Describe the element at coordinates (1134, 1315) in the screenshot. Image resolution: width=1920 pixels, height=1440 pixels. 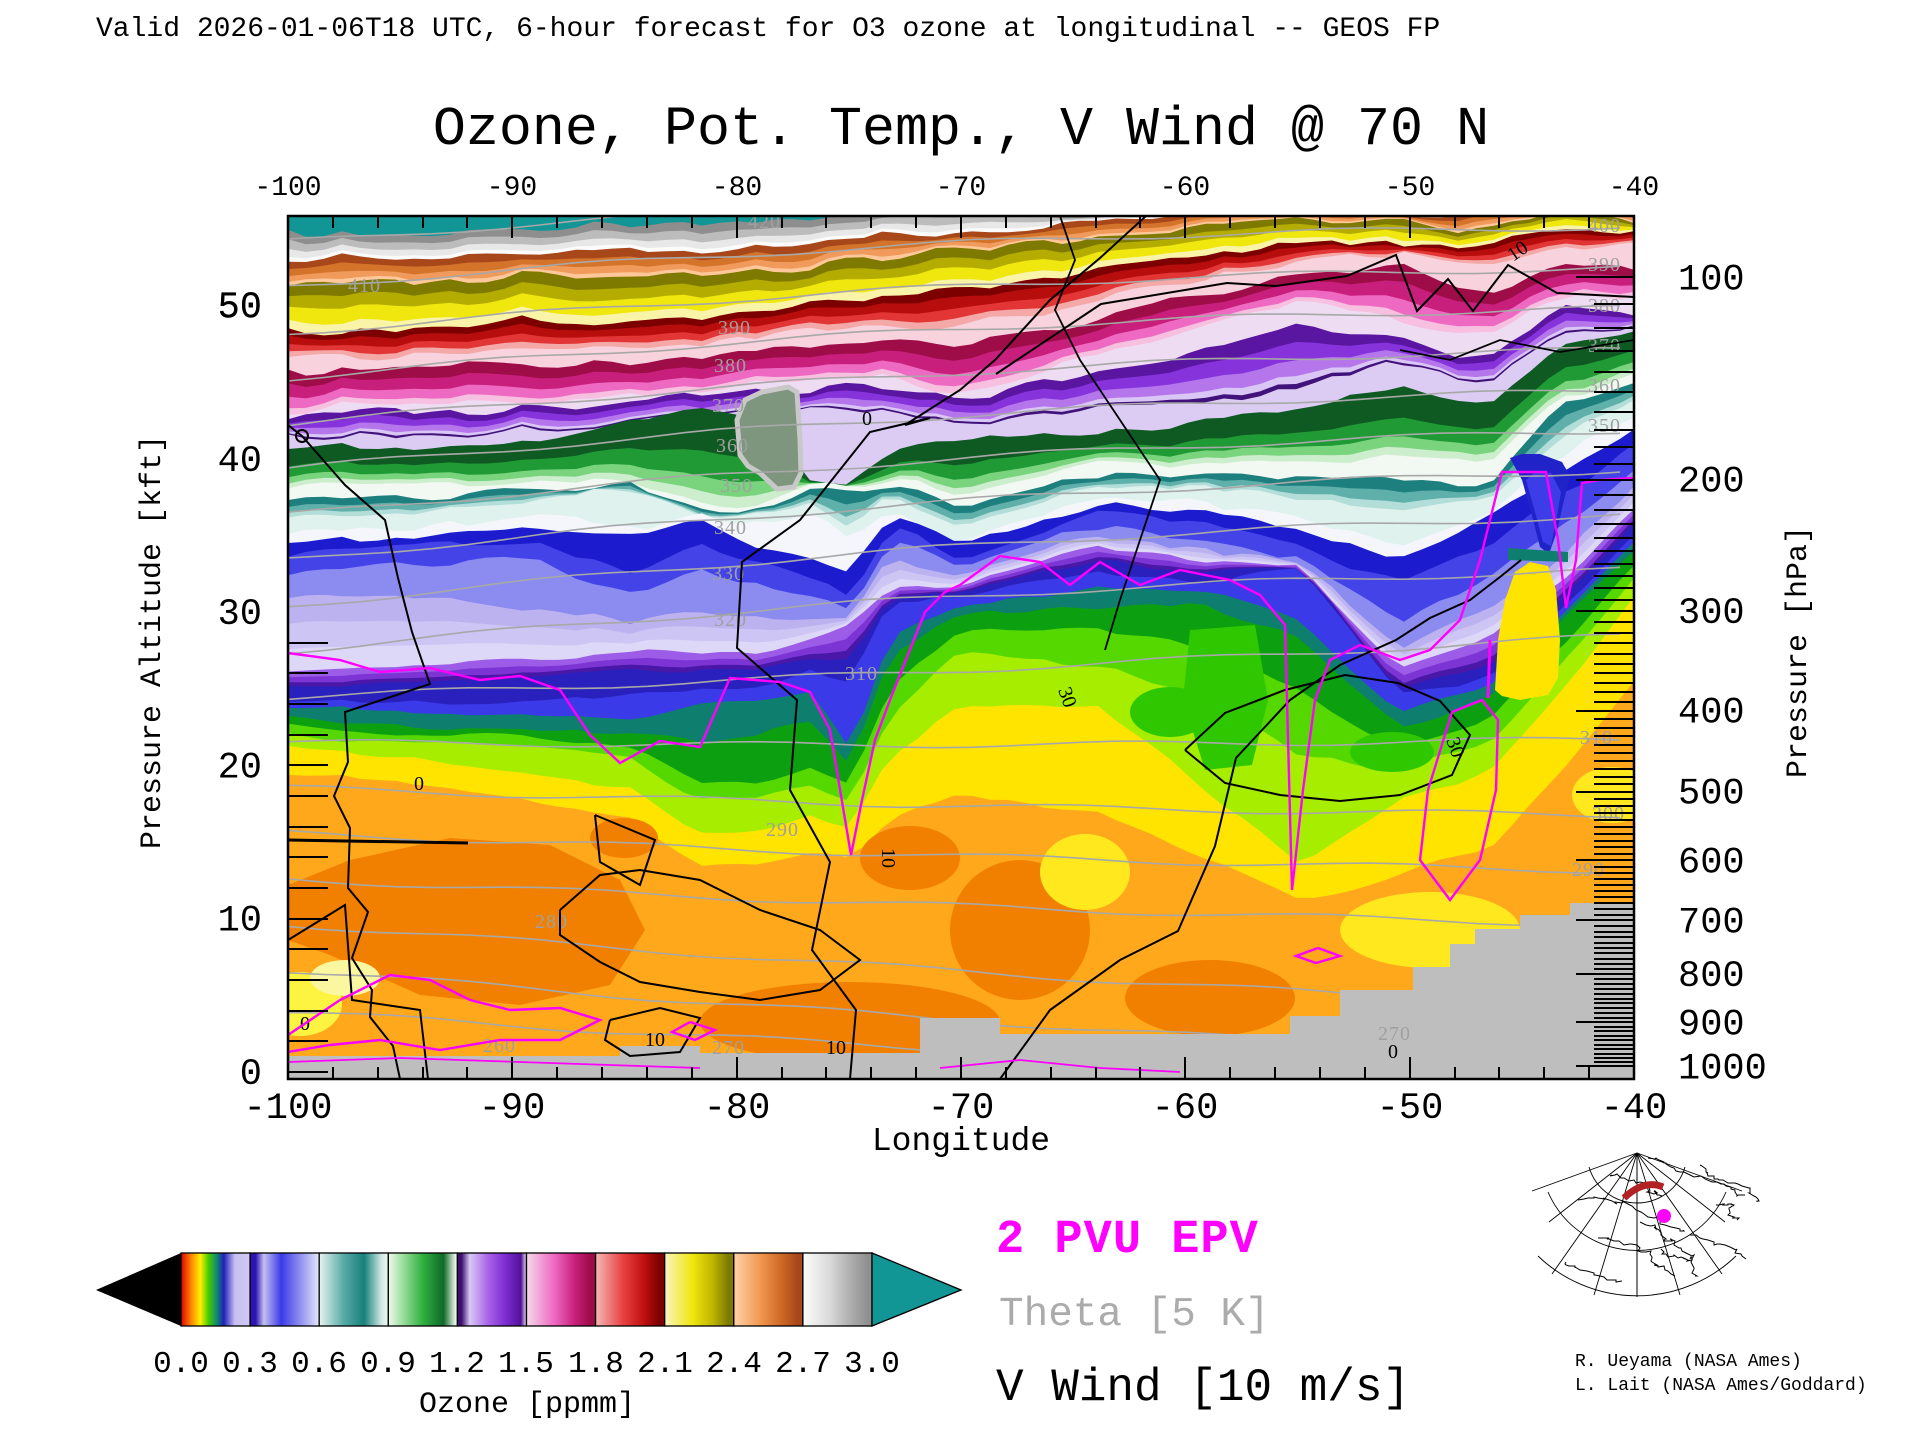
I see `svg-text: Theta [5 K]` at that location.